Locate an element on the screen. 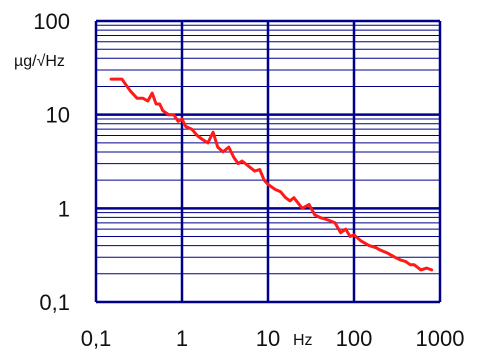 Image resolution: width=480 pixels, height=360 pixels. x-tick-label: 1000 is located at coordinates (440, 338).